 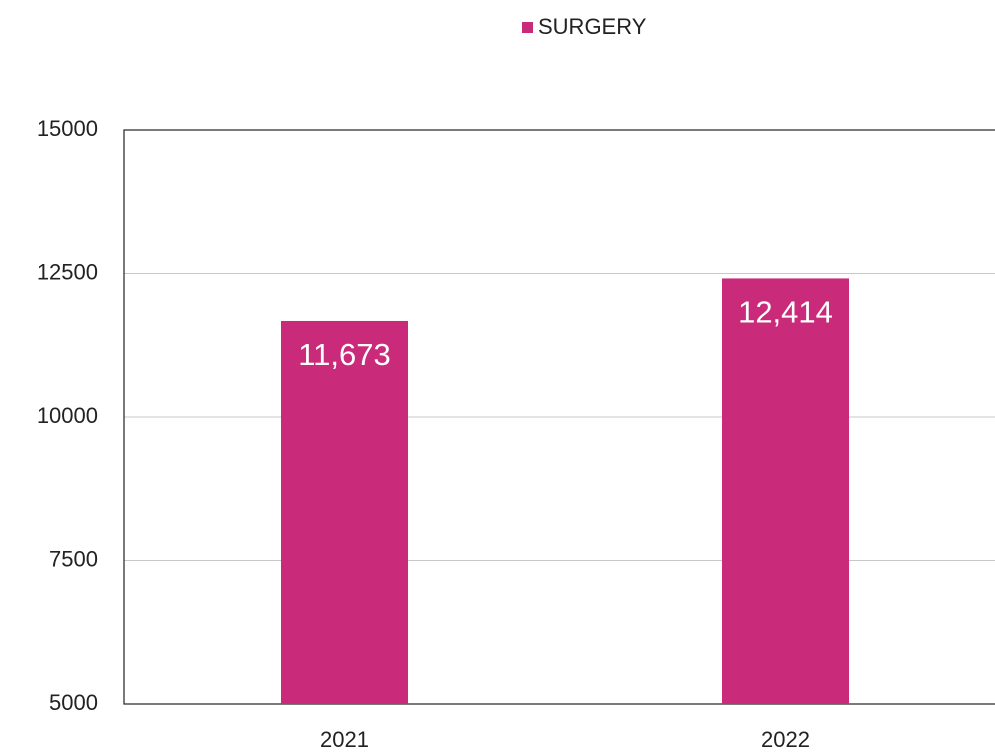 I want to click on x-tick-label: 2022, so click(x=785, y=739).